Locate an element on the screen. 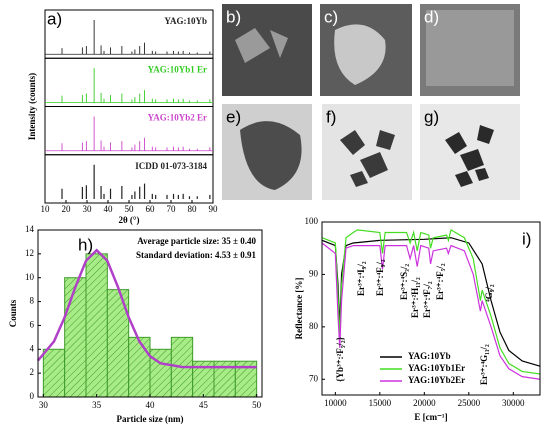 The width and height of the screenshot is (543, 433). x-tick-label: 45 is located at coordinates (204, 405).